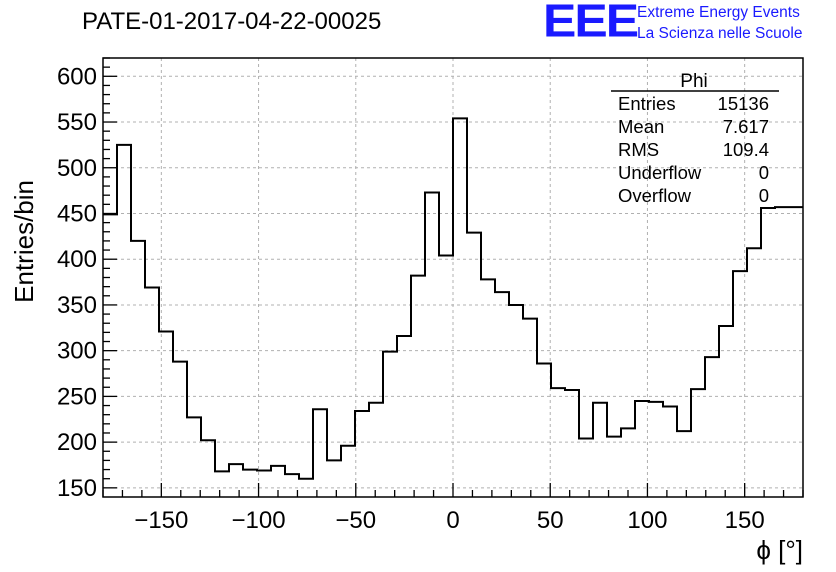 The image size is (836, 572). What do you see at coordinates (638, 149) in the screenshot?
I see `stats-label: RMS` at bounding box center [638, 149].